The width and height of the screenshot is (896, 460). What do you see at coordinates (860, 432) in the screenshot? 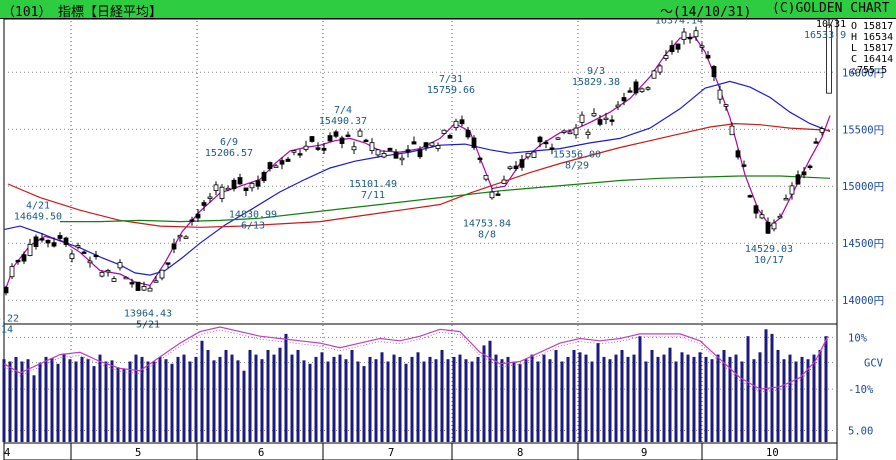
I see `volume-tick-label: 5.00` at bounding box center [860, 432].